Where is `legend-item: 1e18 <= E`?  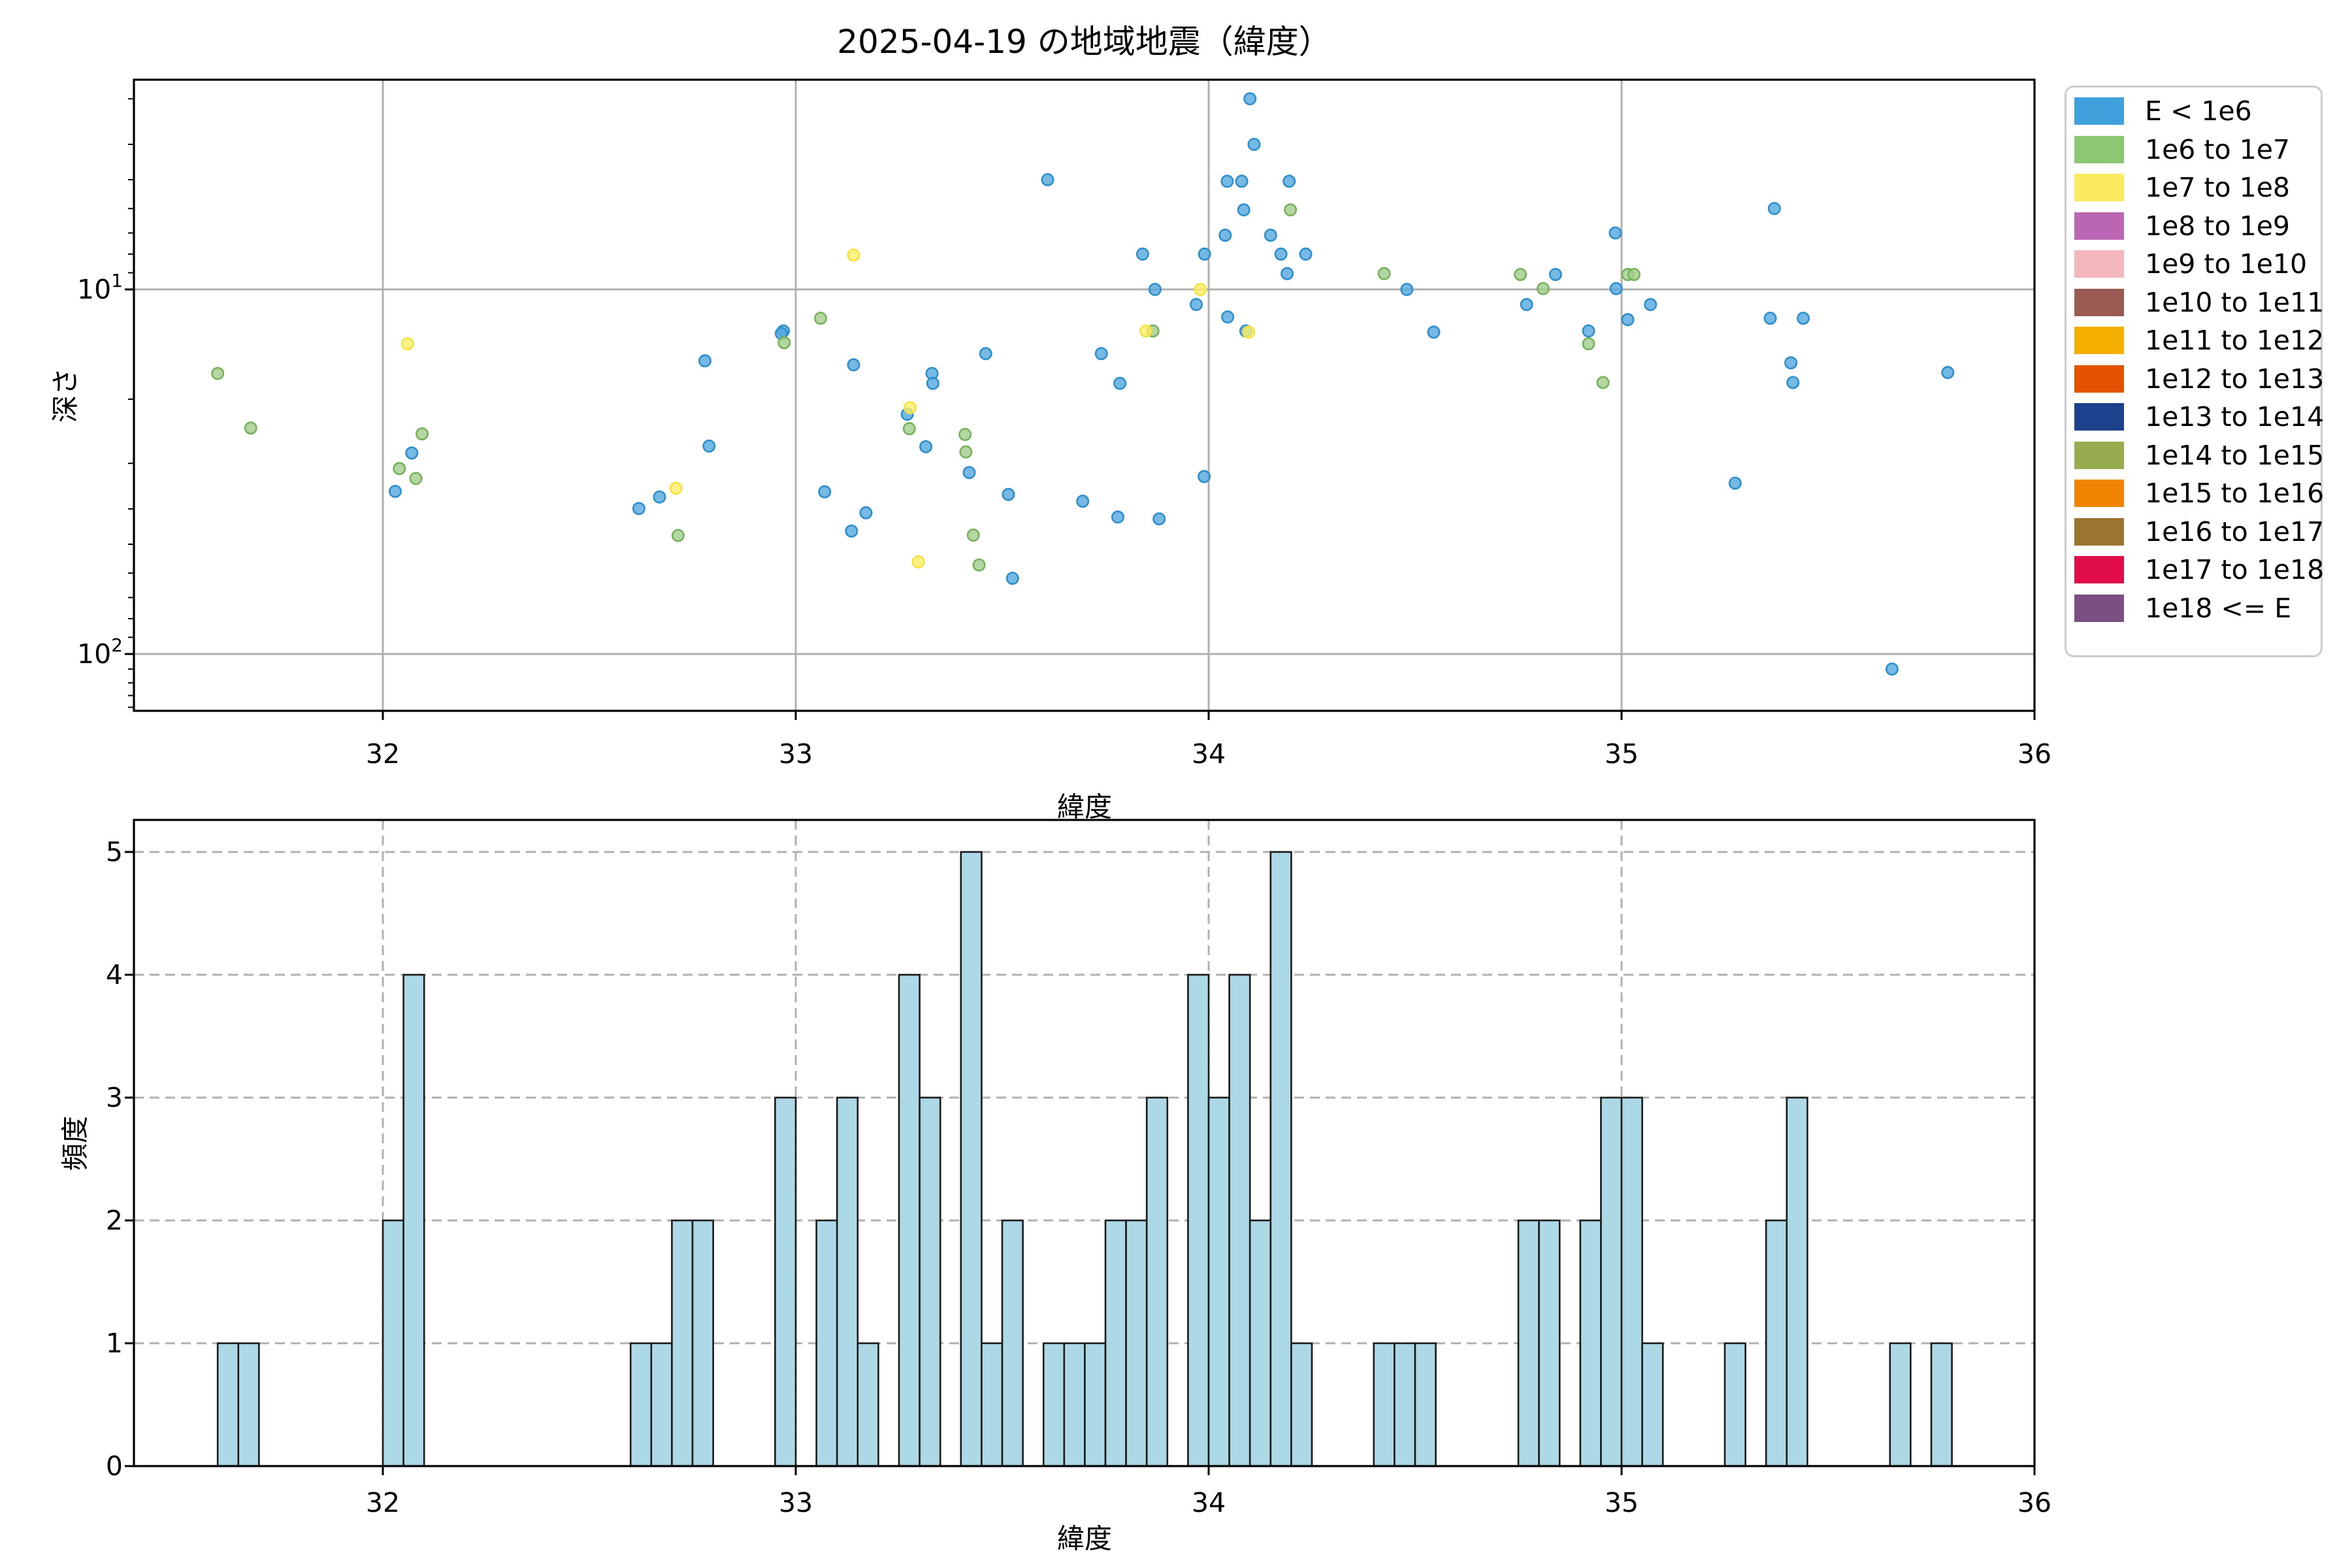
legend-item: 1e18 <= E is located at coordinates (2182, 608).